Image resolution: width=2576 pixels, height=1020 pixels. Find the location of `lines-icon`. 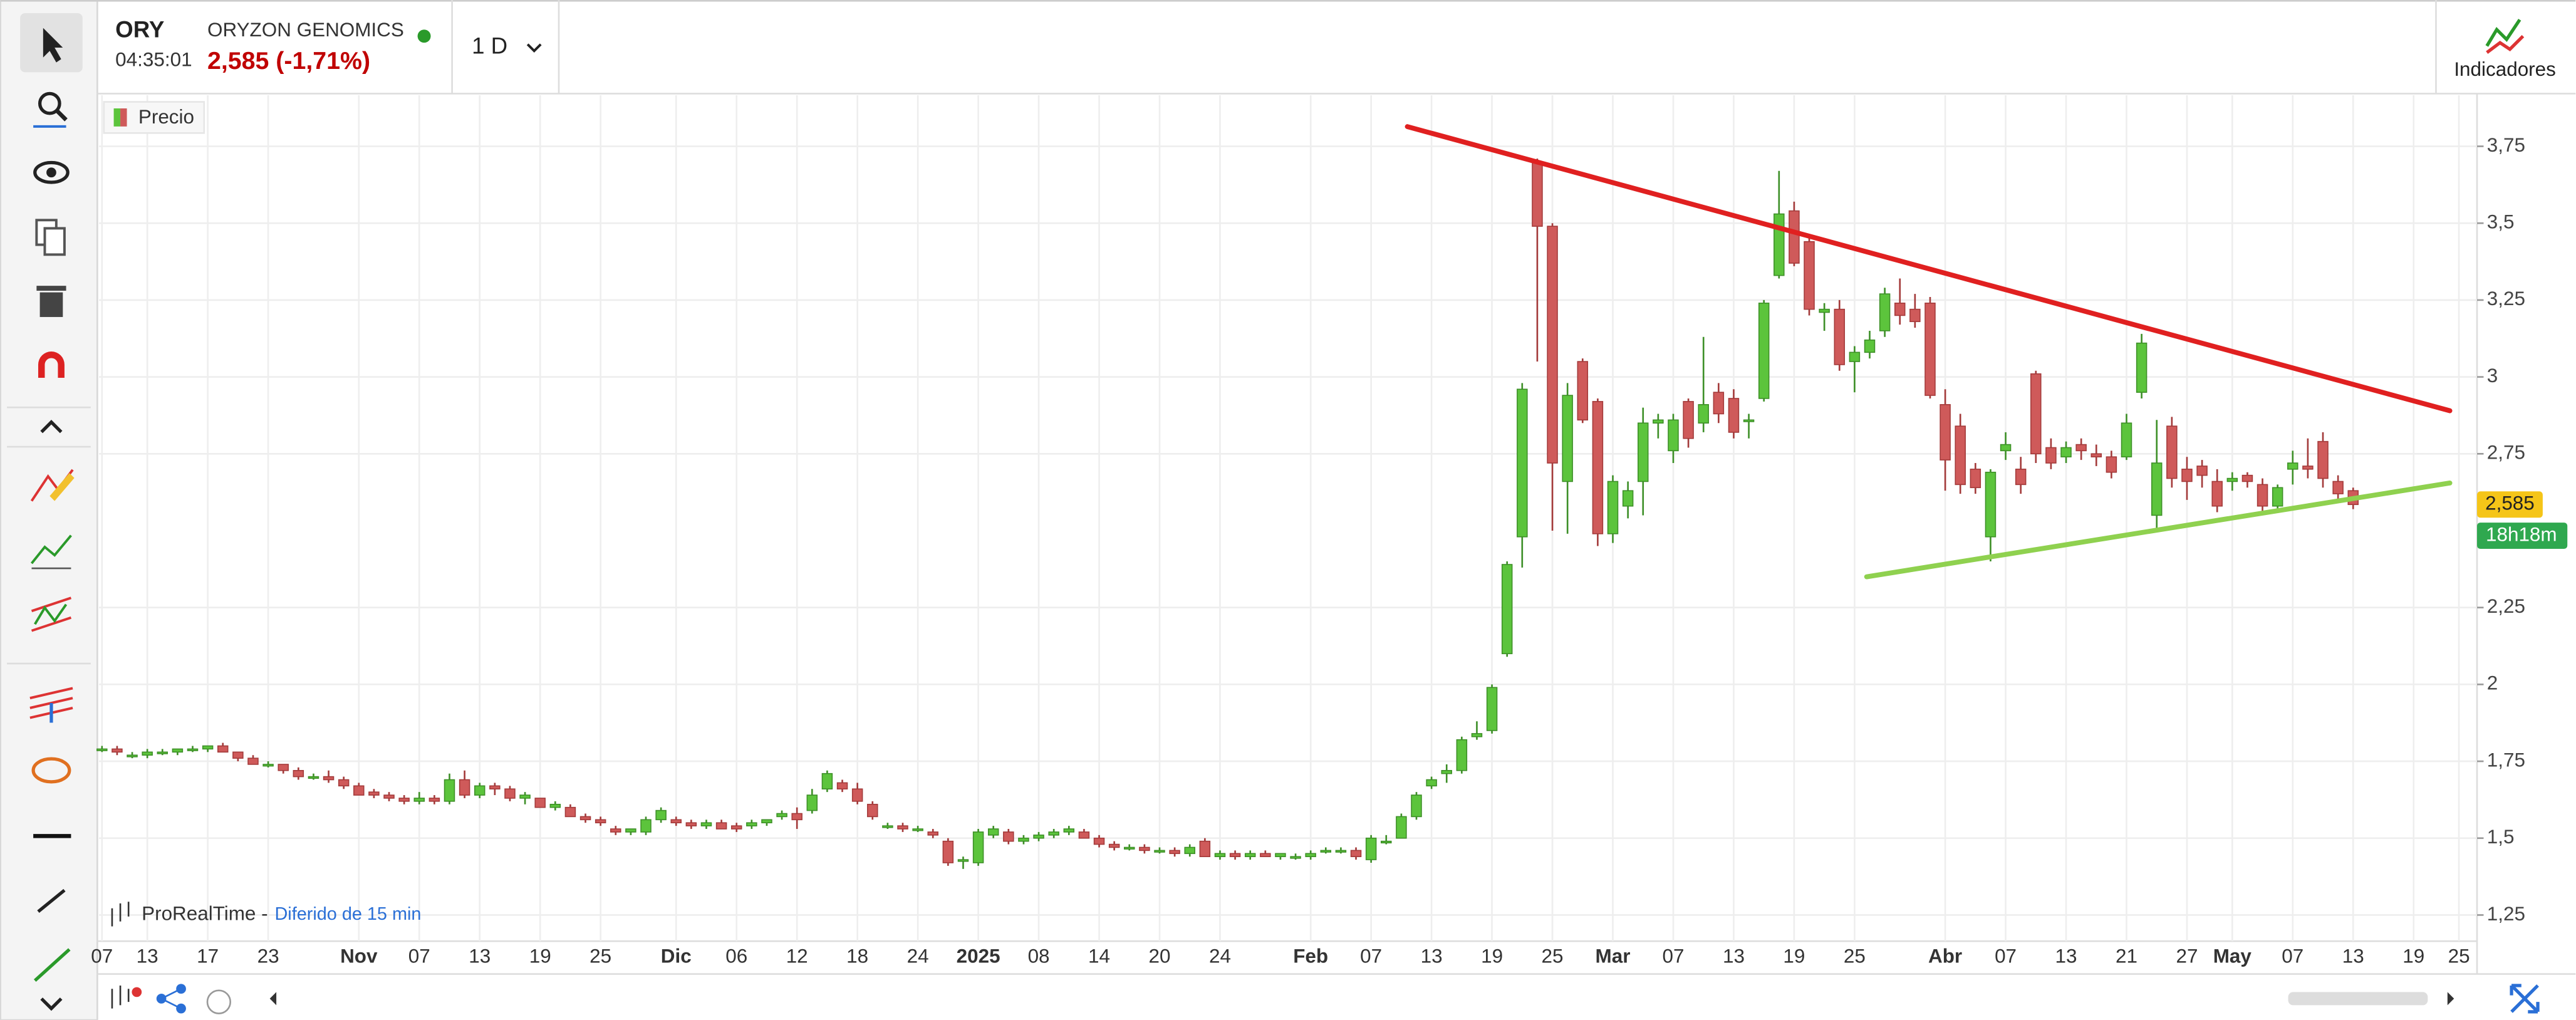

lines-icon is located at coordinates (51, 552).